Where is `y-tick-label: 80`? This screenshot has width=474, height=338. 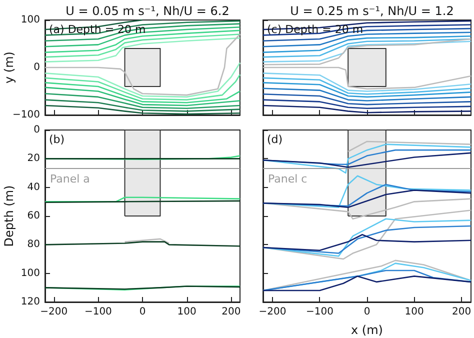 y-tick-label: 80 is located at coordinates (33, 244).